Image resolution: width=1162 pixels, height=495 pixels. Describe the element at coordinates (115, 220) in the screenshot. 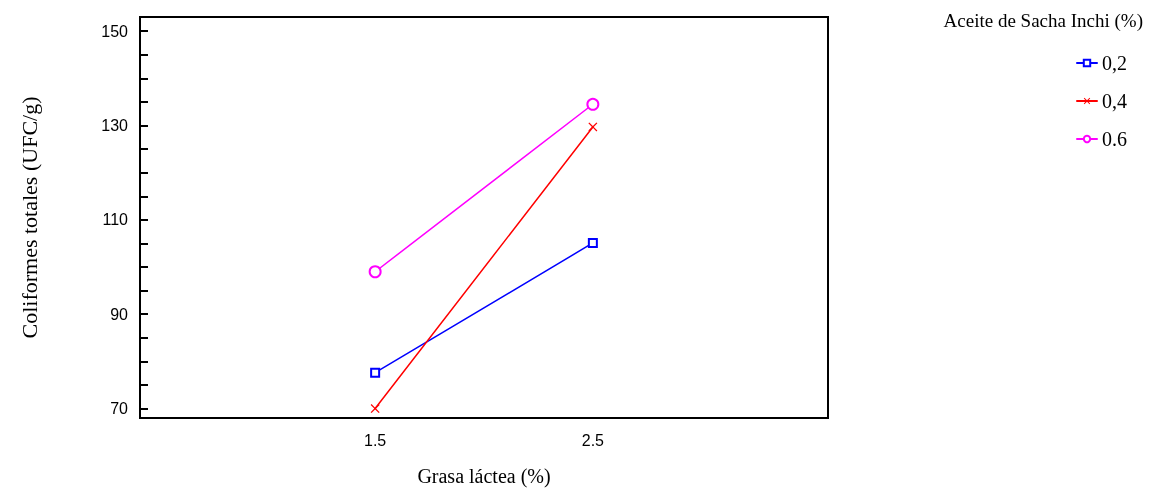

I see `y-tick-label: 110` at that location.